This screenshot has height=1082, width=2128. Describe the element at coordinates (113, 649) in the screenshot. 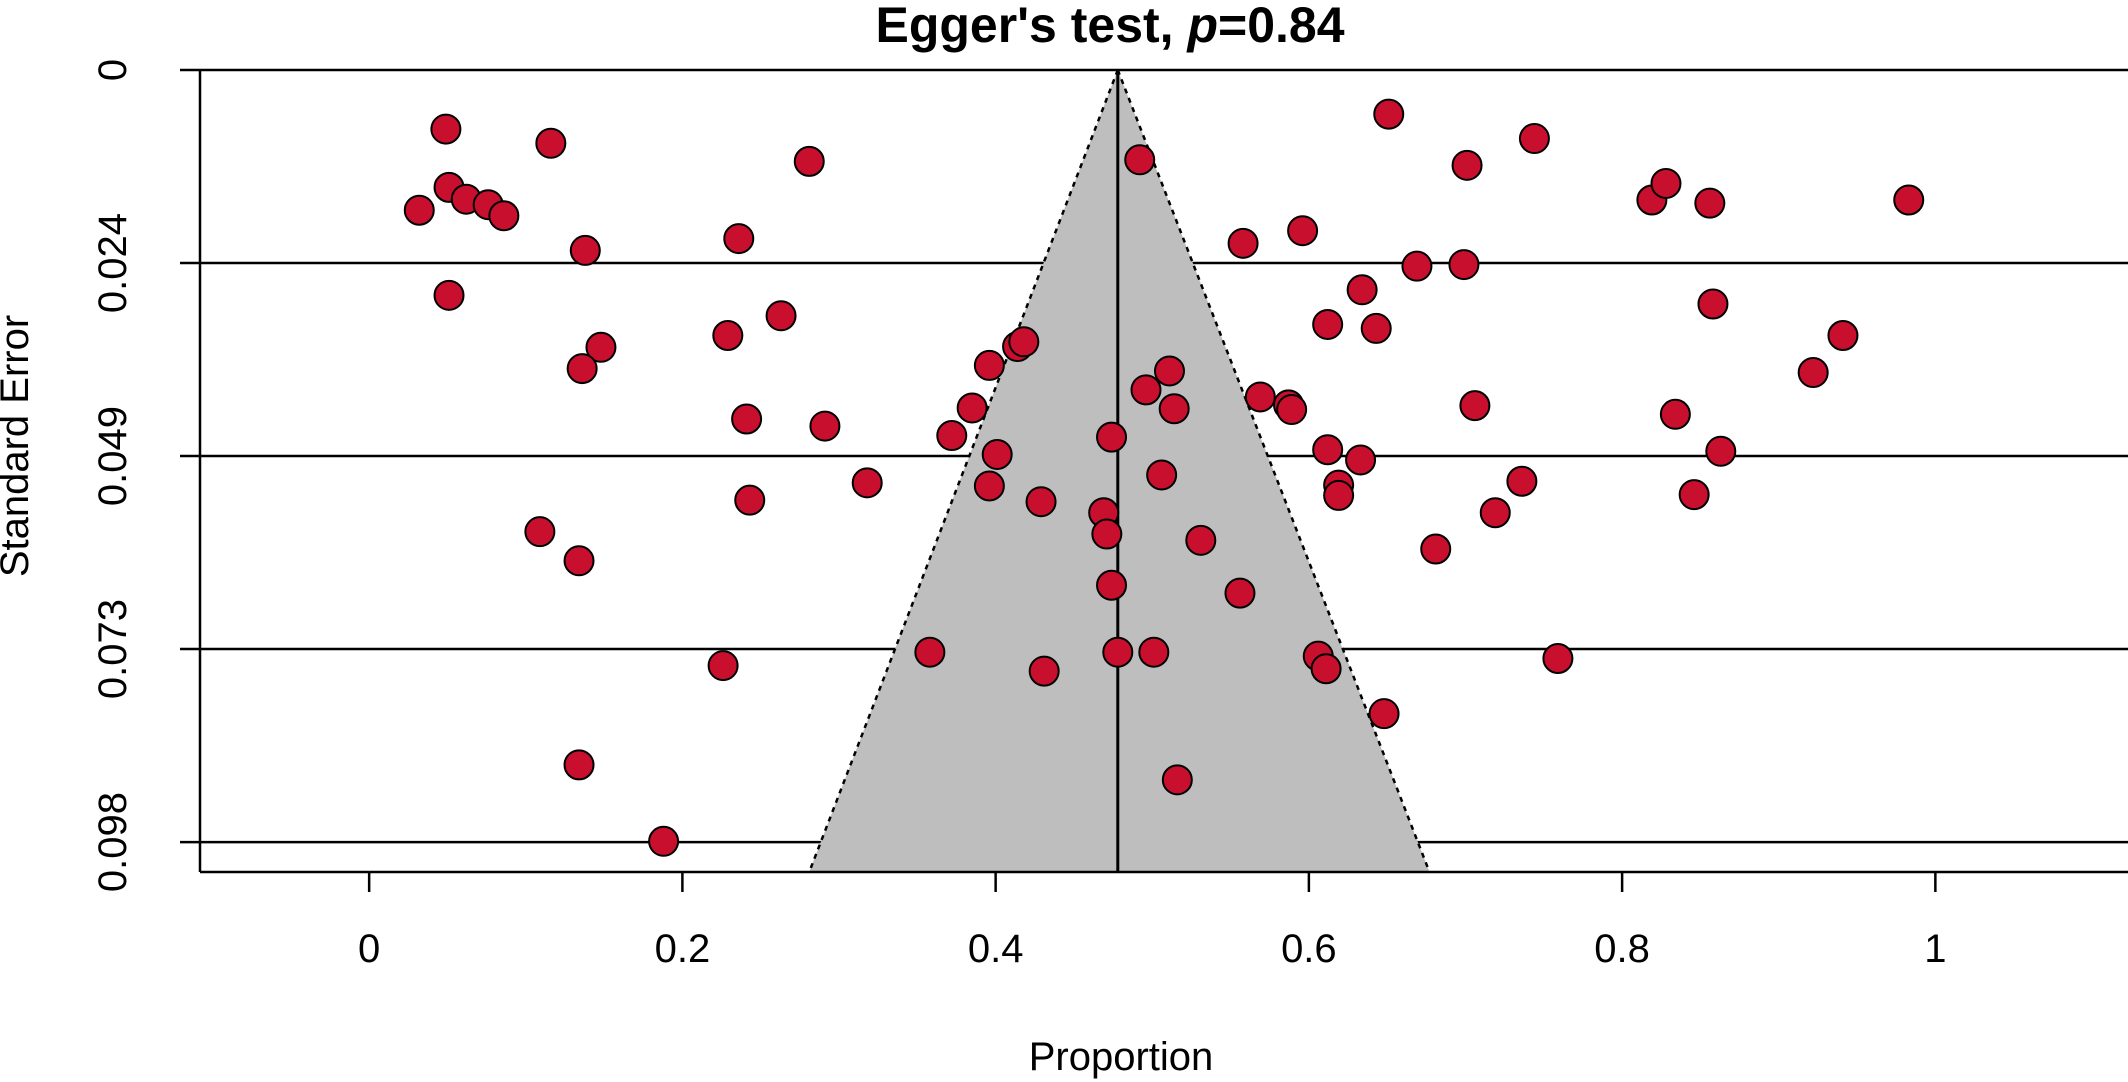

I see `y-tick-label: 0.073` at that location.